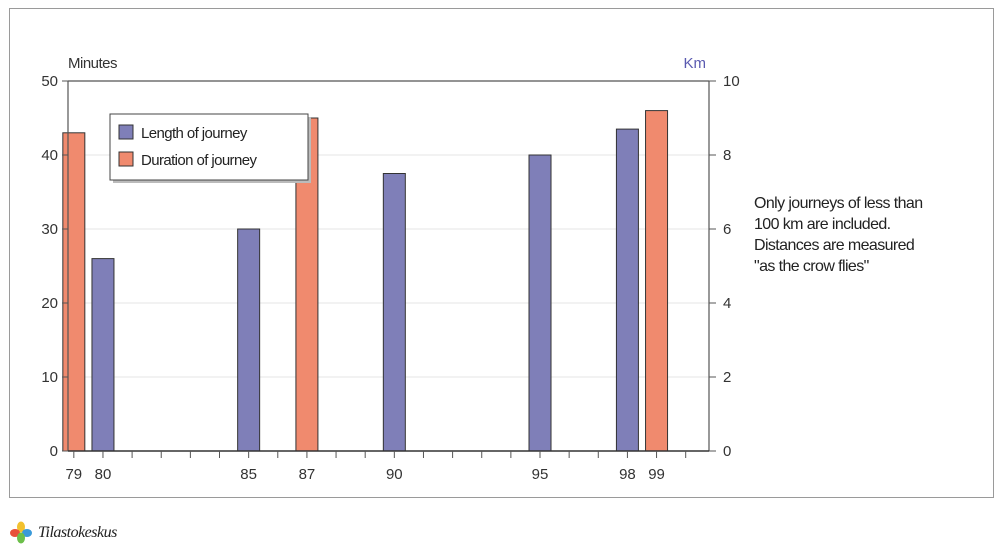 The image size is (996, 554). Describe the element at coordinates (199, 160) in the screenshot. I see `legend-label-1: Duration of journey` at that location.